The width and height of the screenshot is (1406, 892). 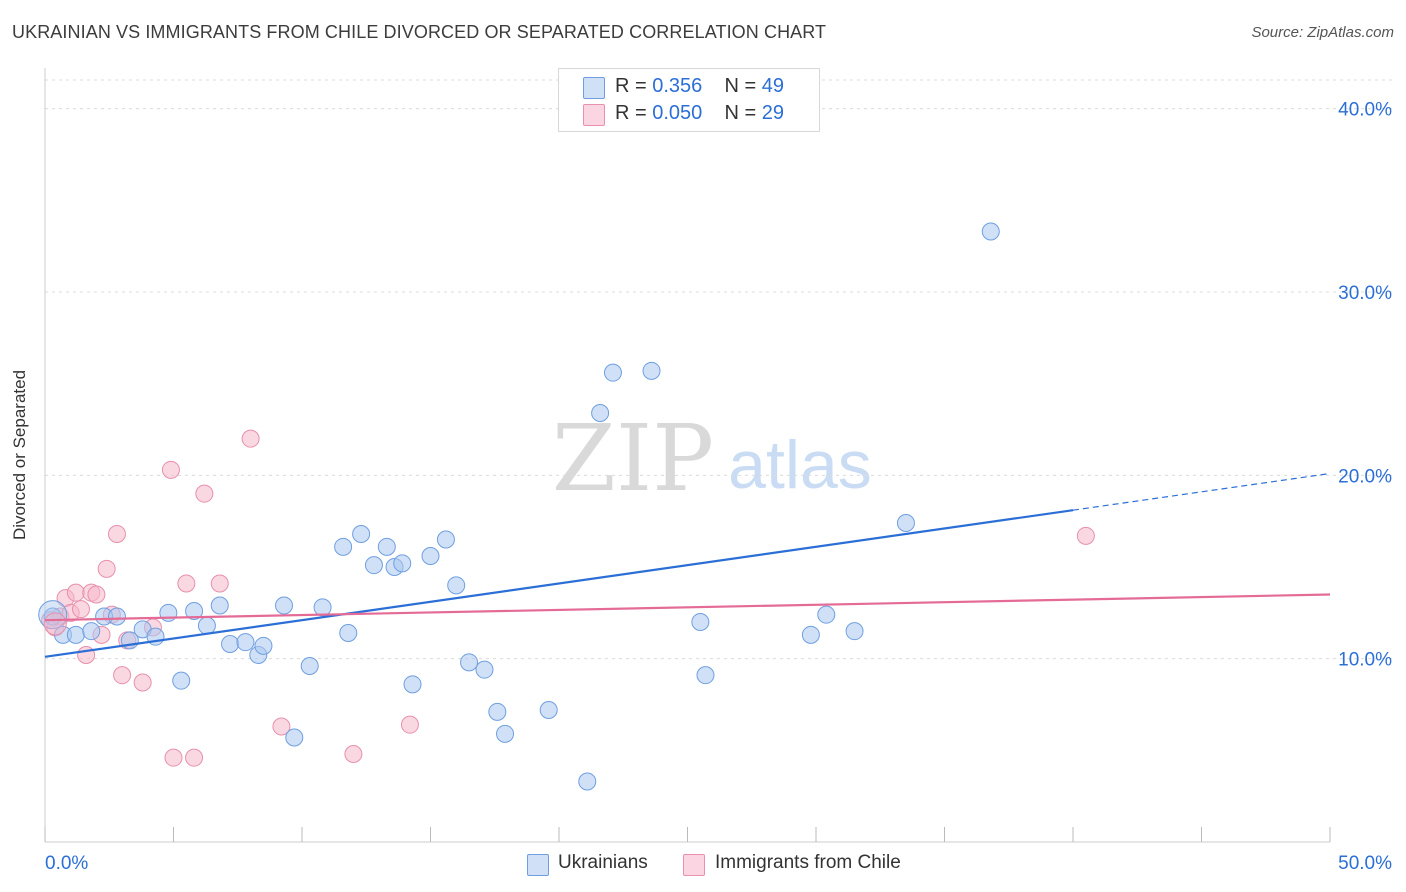 What do you see at coordinates (594, 115) in the screenshot?
I see `legend-swatch-chile` at bounding box center [594, 115].